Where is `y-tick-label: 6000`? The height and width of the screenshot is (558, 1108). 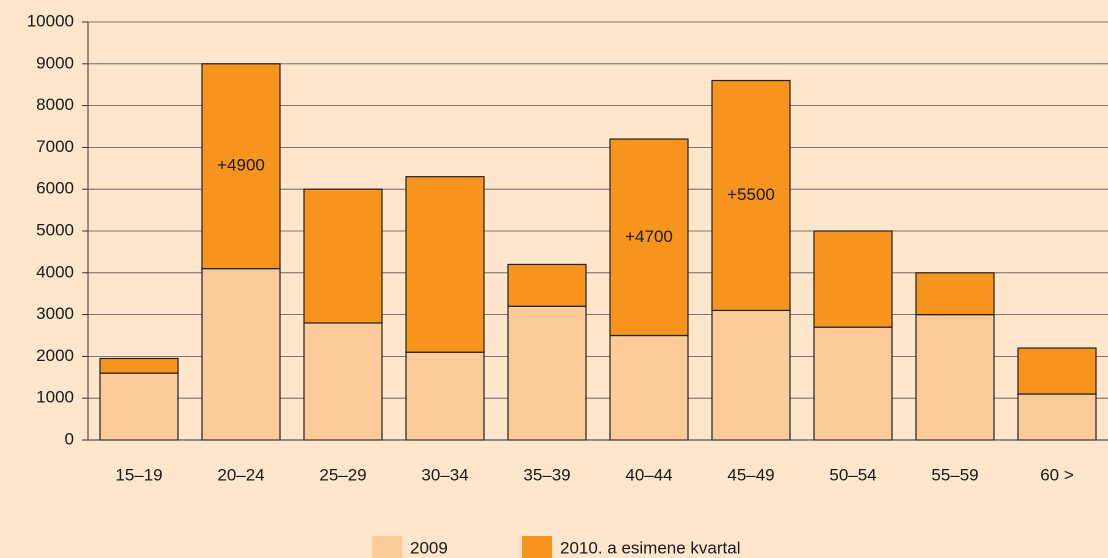 y-tick-label: 6000 is located at coordinates (55, 188).